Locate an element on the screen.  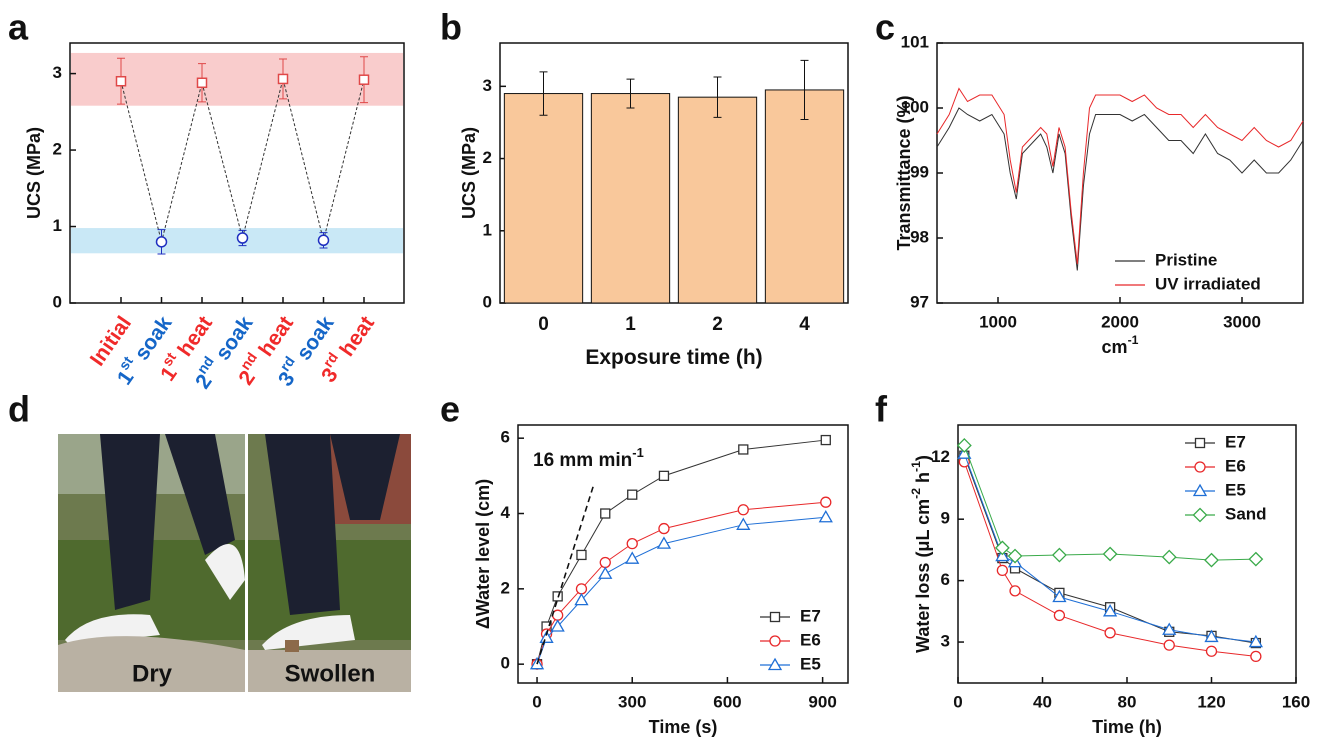
y-tick-label: 9 is located at coordinates (945, 518).